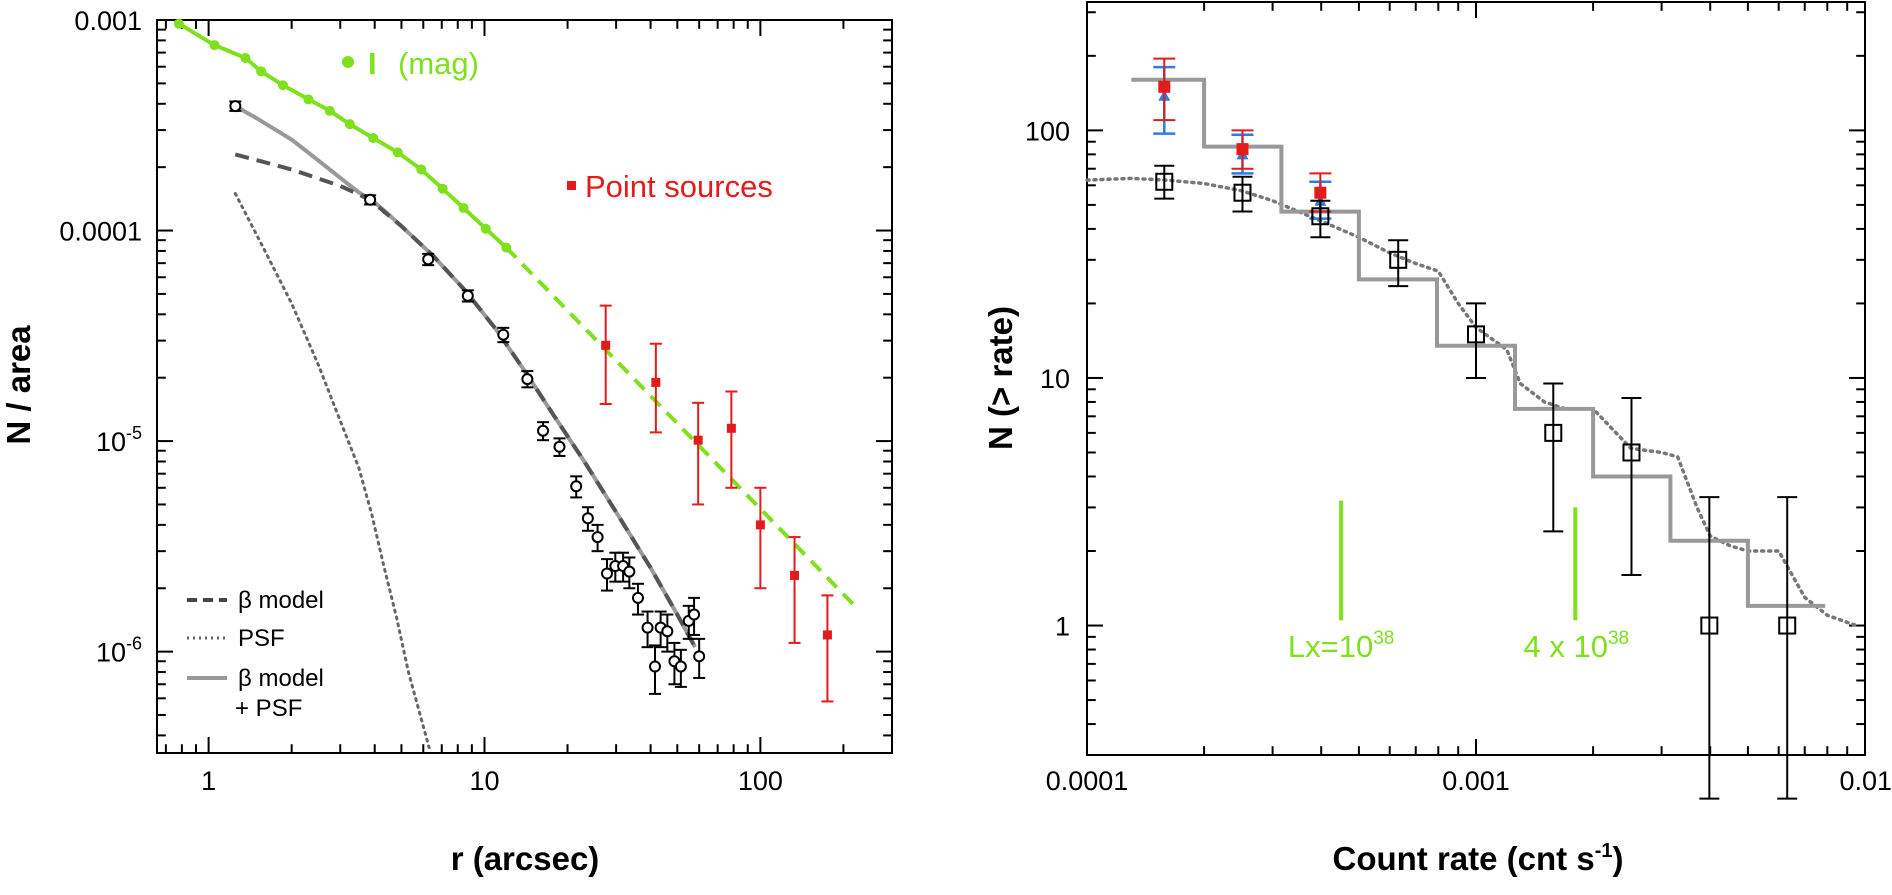 The width and height of the screenshot is (1892, 895). I want to click on right-x-axis-title-base: Count rate (cnt s, so click(1464, 858).